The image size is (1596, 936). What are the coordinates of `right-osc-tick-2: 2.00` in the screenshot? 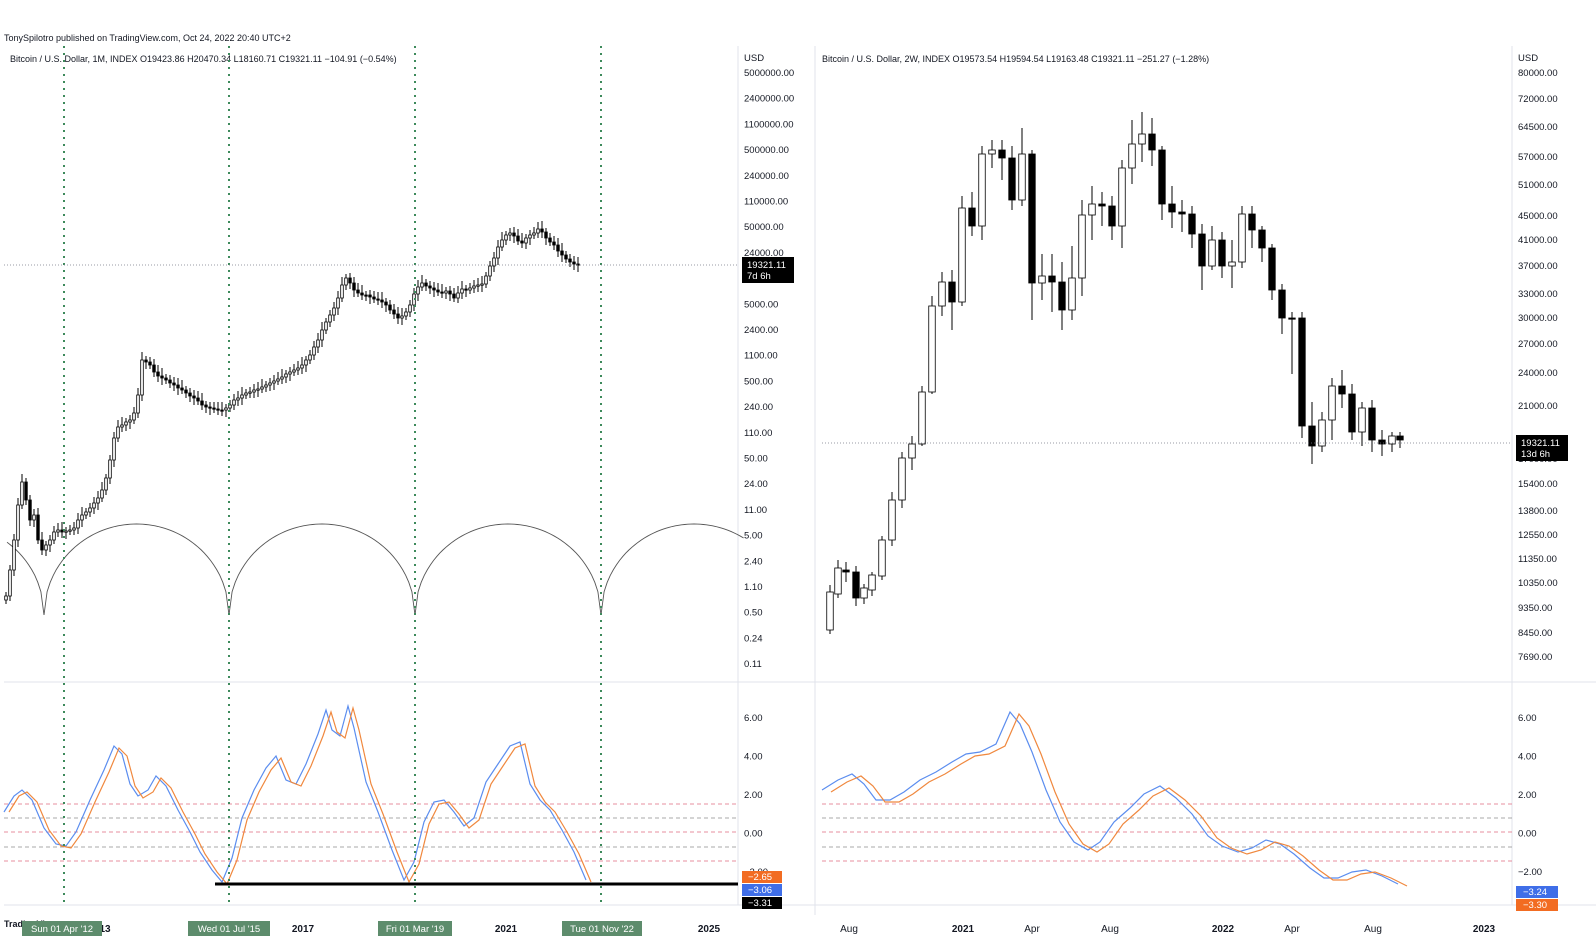 It's located at (1527, 795).